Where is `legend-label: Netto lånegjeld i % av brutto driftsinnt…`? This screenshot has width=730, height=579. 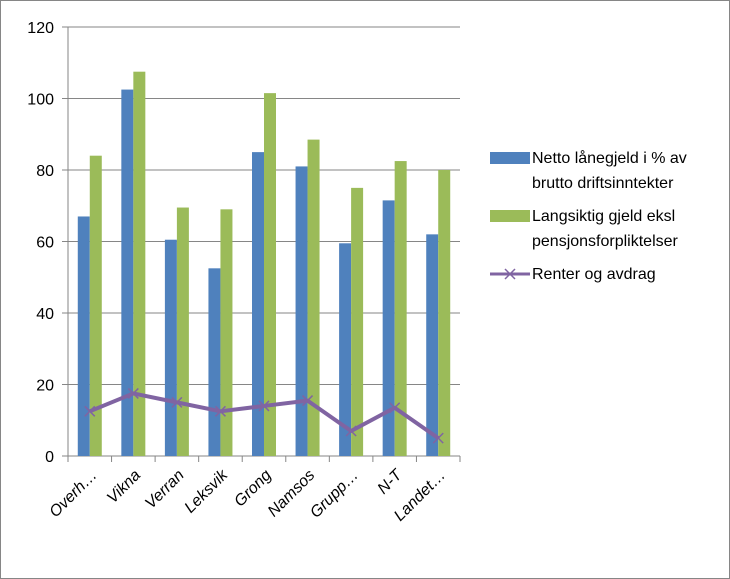
legend-label: Netto lånegjeld i % av brutto driftsinnt… is located at coordinates (609, 171).